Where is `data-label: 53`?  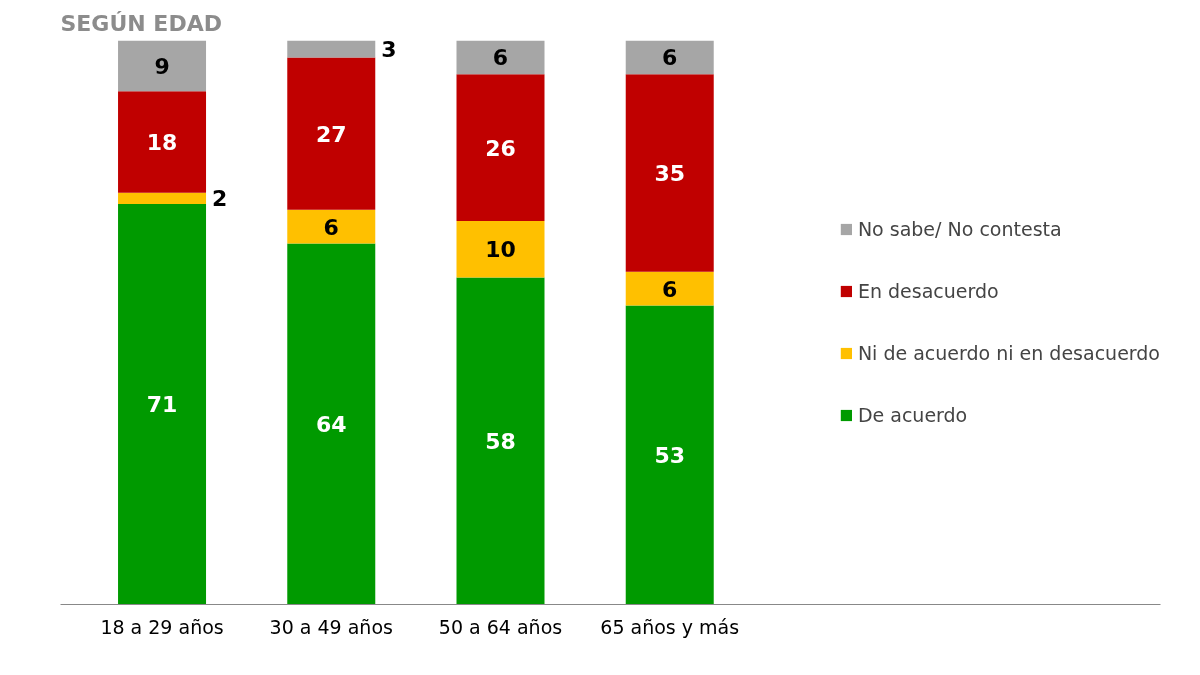
data-label: 53 is located at coordinates (670, 456).